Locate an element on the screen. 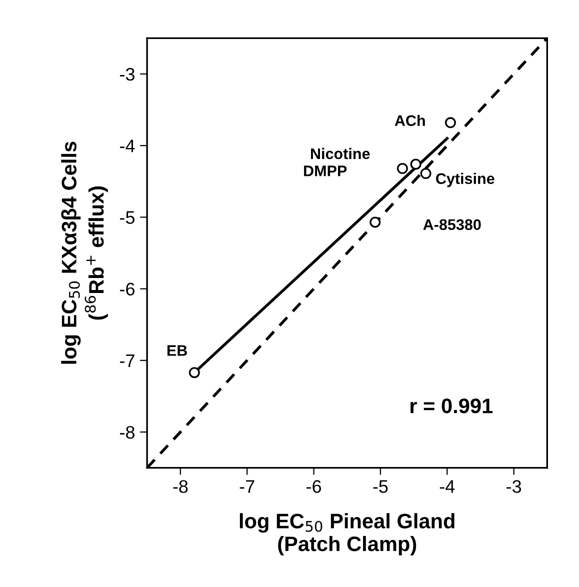  x-axis-title: log EC$_{50}$ Pineal Gland (Patch Clamp) is located at coordinates (347, 534).